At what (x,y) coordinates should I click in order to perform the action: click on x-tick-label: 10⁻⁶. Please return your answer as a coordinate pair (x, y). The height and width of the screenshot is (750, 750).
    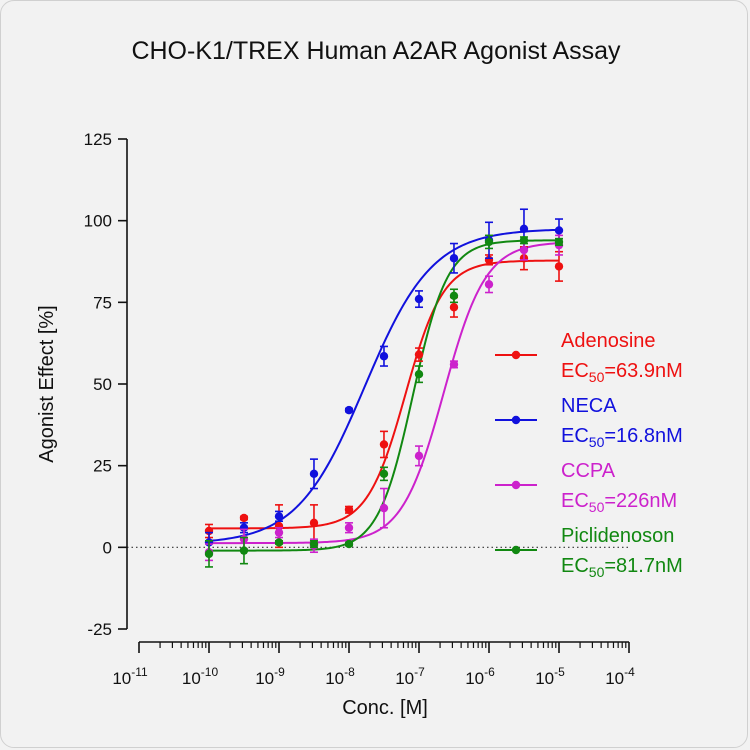
    Looking at the image, I should click on (480, 676).